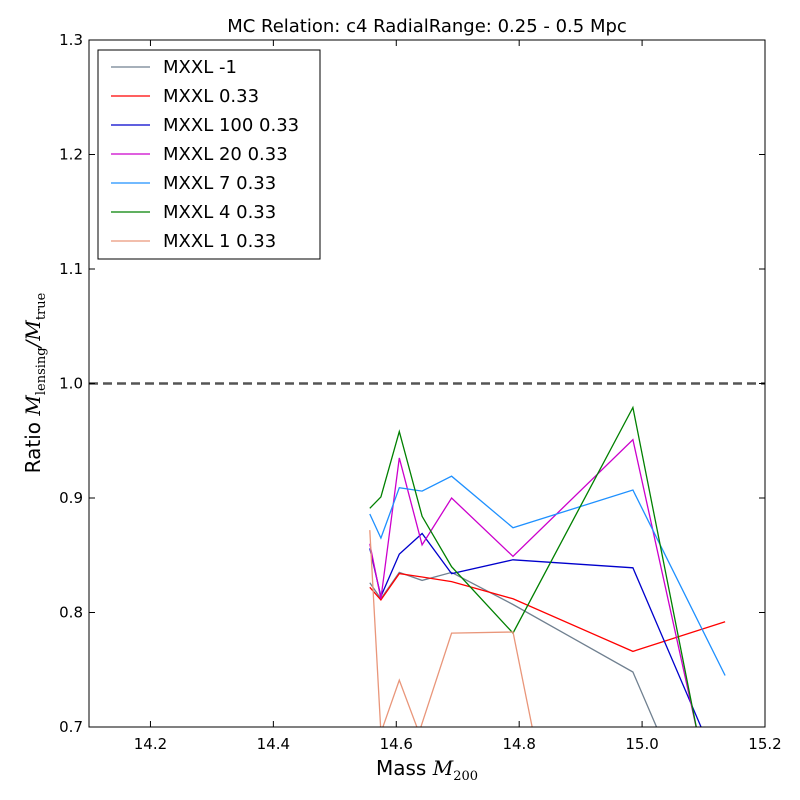 The image size is (800, 800). What do you see at coordinates (518, 744) in the screenshot?
I see `x-tick-label: 14.8` at bounding box center [518, 744].